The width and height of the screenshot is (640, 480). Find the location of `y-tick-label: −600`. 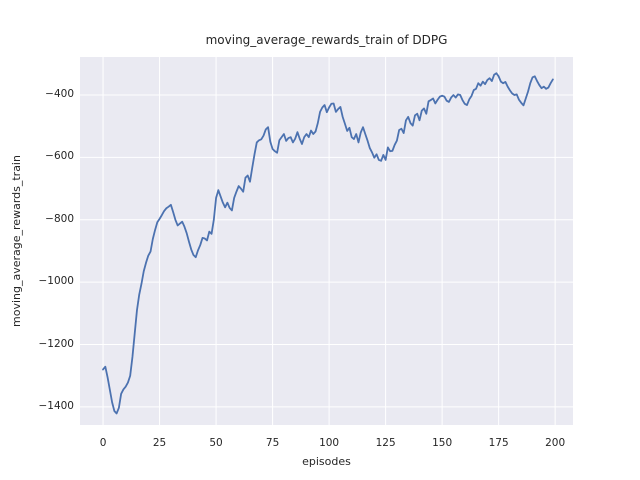

y-tick-label: −600 is located at coordinates (59, 156).